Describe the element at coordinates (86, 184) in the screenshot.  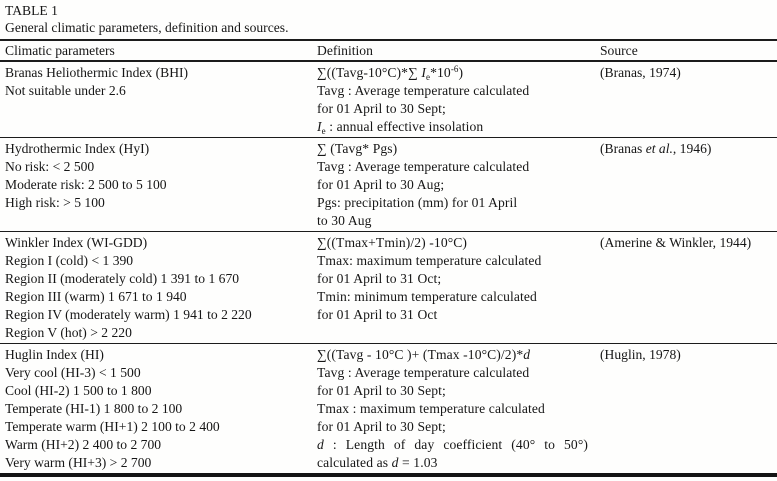
I see `text-line: Moderate risk: 2 500 to 5 100` at that location.